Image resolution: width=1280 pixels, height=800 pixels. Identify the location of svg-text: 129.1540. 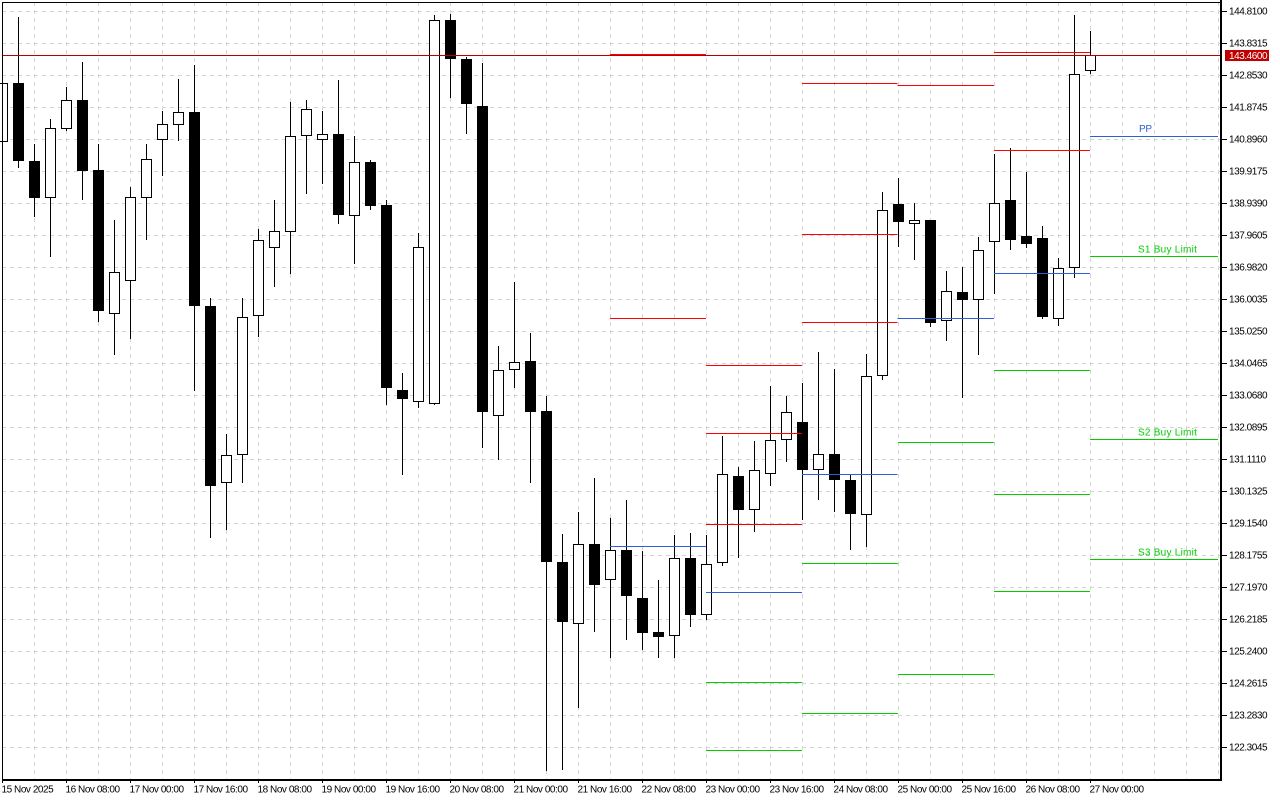
(1248, 524).